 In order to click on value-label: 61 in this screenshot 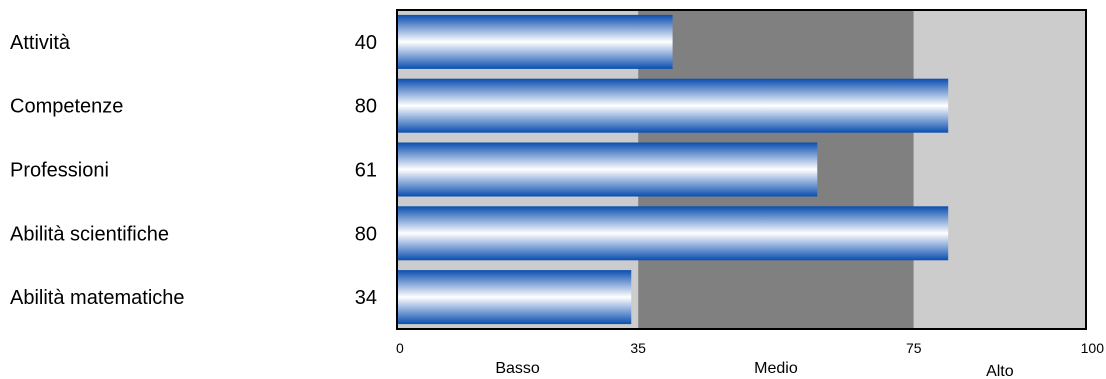, I will do `click(366, 171)`.